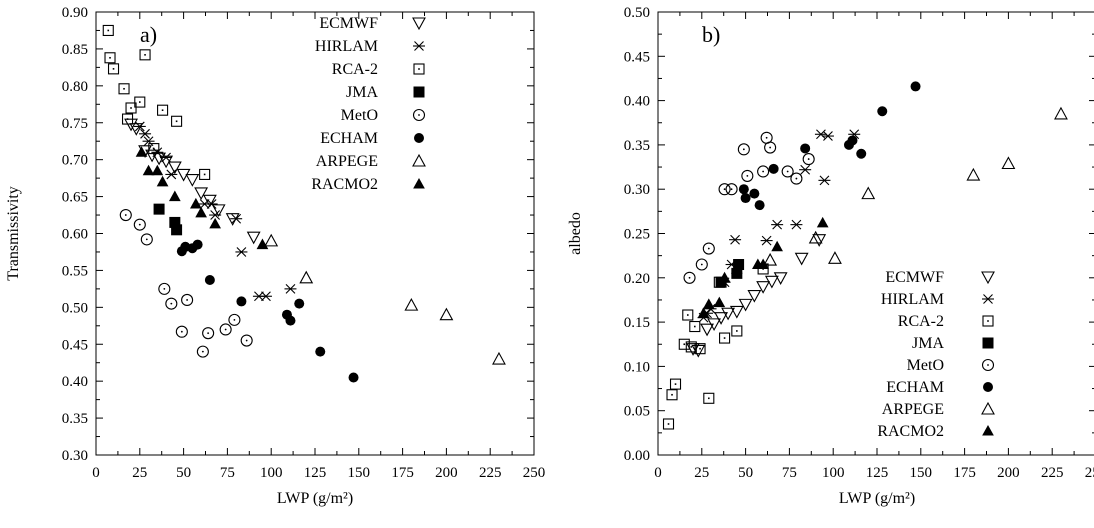  I want to click on series-hirlam, so click(215, 211).